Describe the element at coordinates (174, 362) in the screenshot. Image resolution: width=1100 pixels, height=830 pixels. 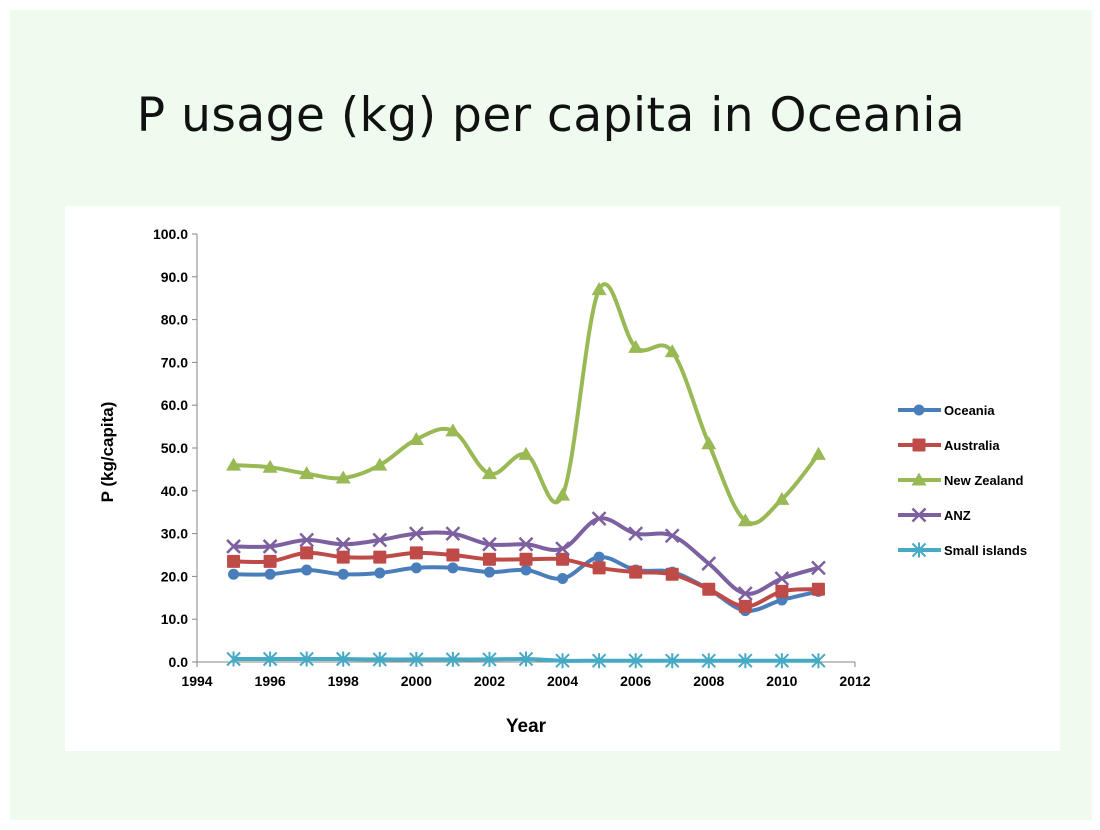
I see `y-tick-label: 70.0` at that location.